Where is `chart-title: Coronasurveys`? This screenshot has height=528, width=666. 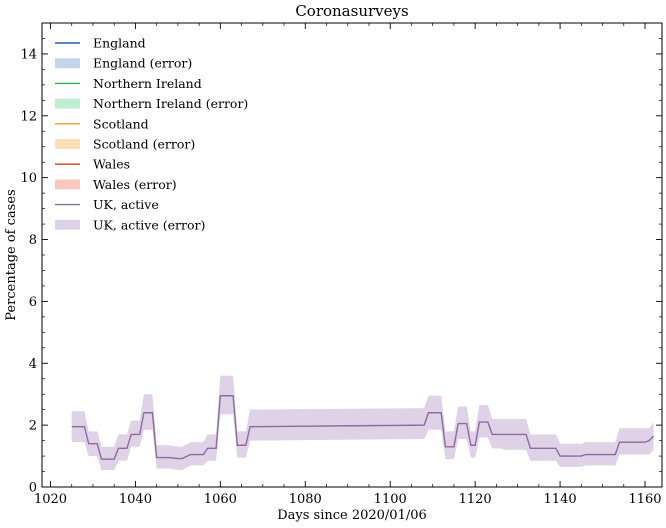
chart-title: Coronasurveys is located at coordinates (351, 11).